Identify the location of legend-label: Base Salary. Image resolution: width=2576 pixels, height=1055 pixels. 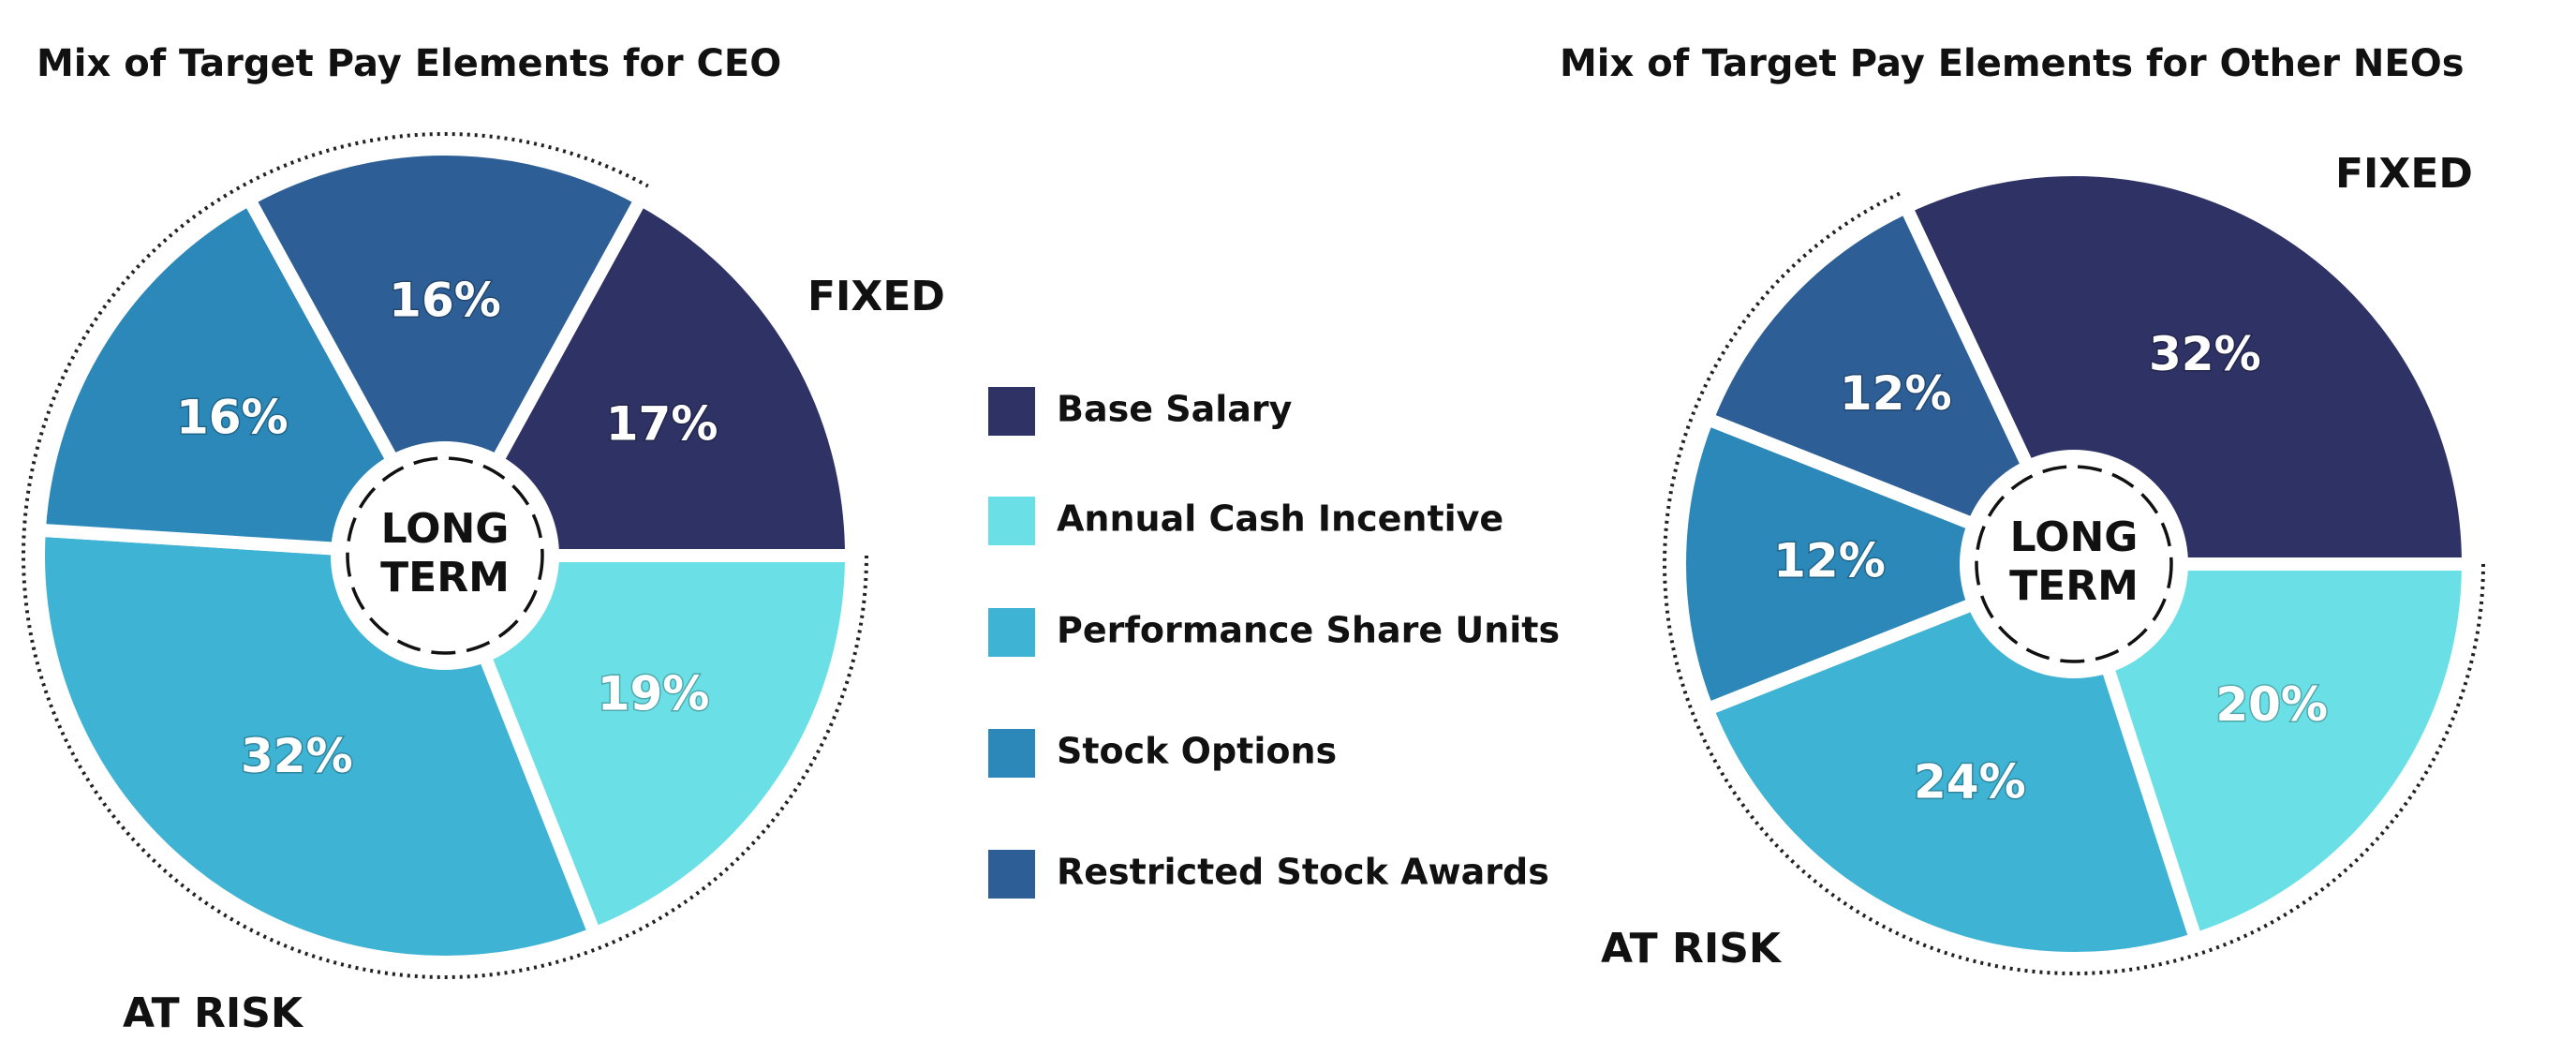
(1175, 409).